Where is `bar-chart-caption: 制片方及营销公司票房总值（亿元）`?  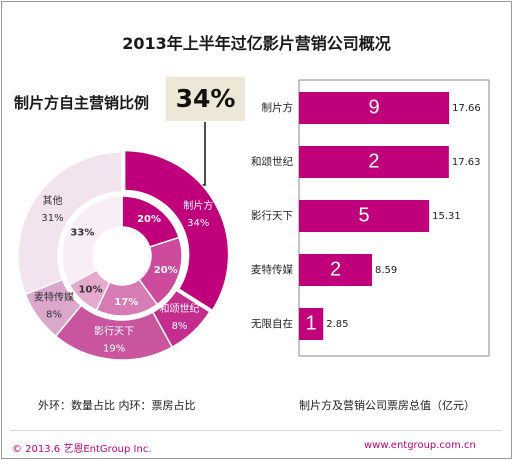
bar-chart-caption: 制片方及营销公司票房总值（亿元） is located at coordinates (387, 405).